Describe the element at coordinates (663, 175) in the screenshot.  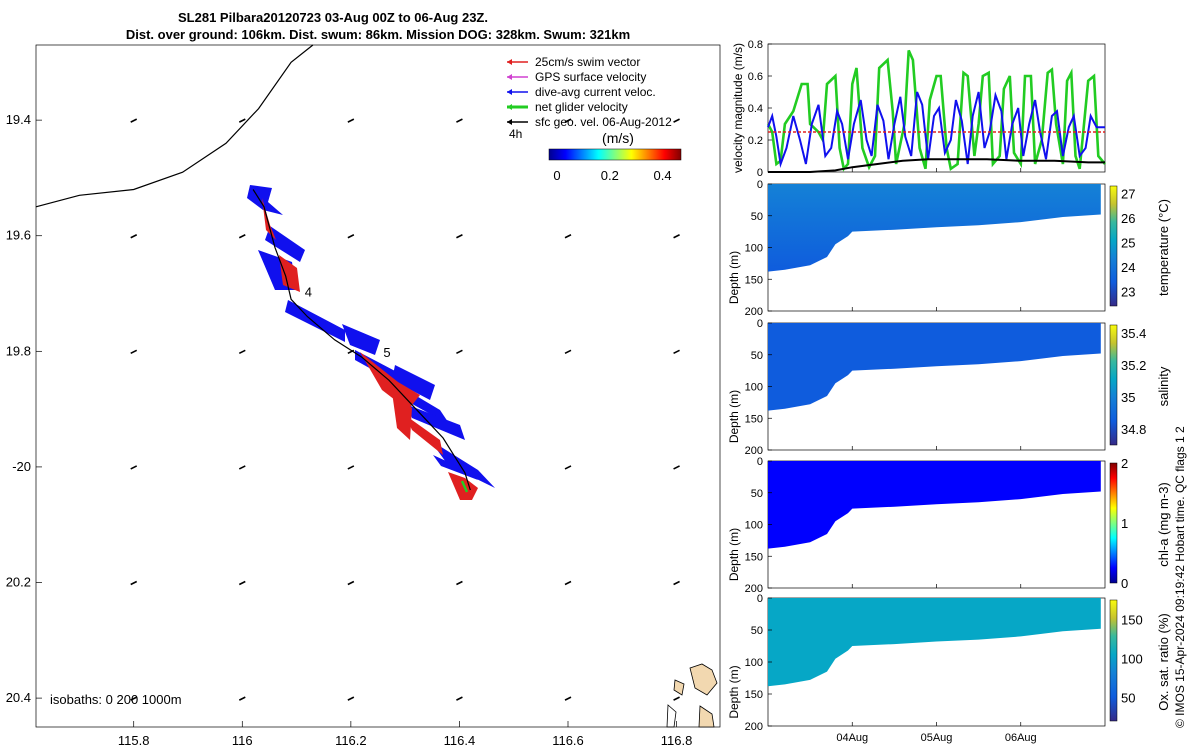
I see `colorbar-tick-label: 0.4` at that location.